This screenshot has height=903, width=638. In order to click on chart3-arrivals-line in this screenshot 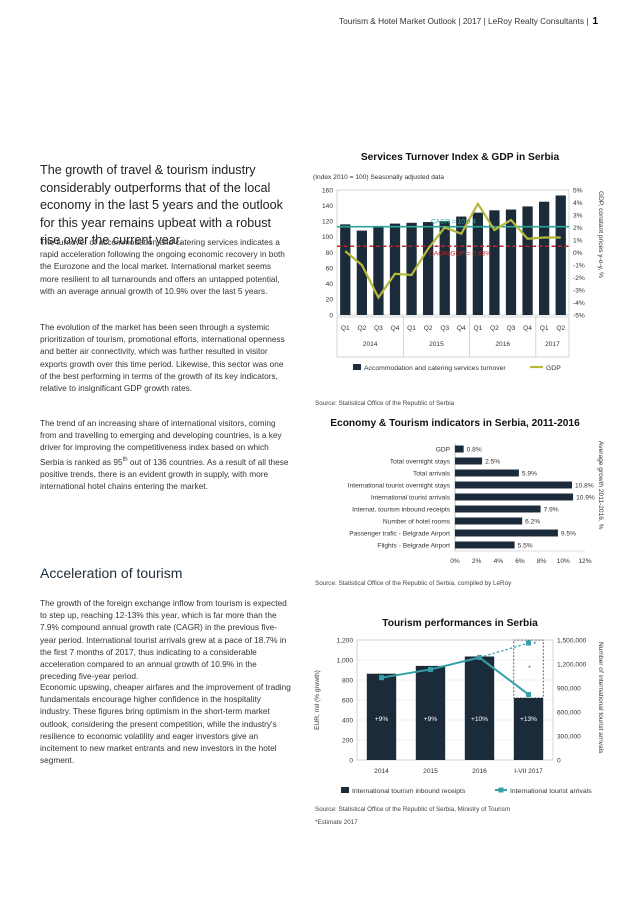, I will do `click(455, 676)`.